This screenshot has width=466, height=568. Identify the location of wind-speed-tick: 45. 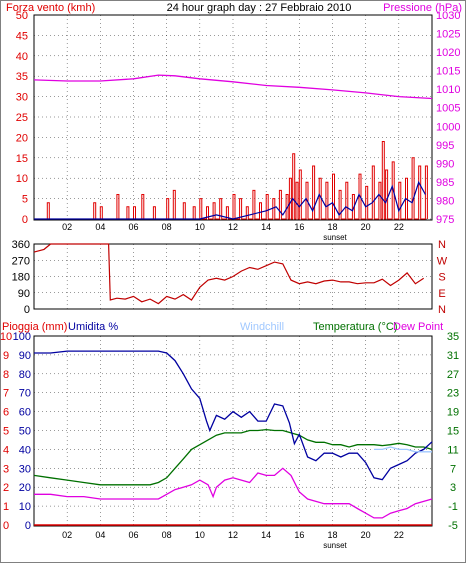
(22, 36).